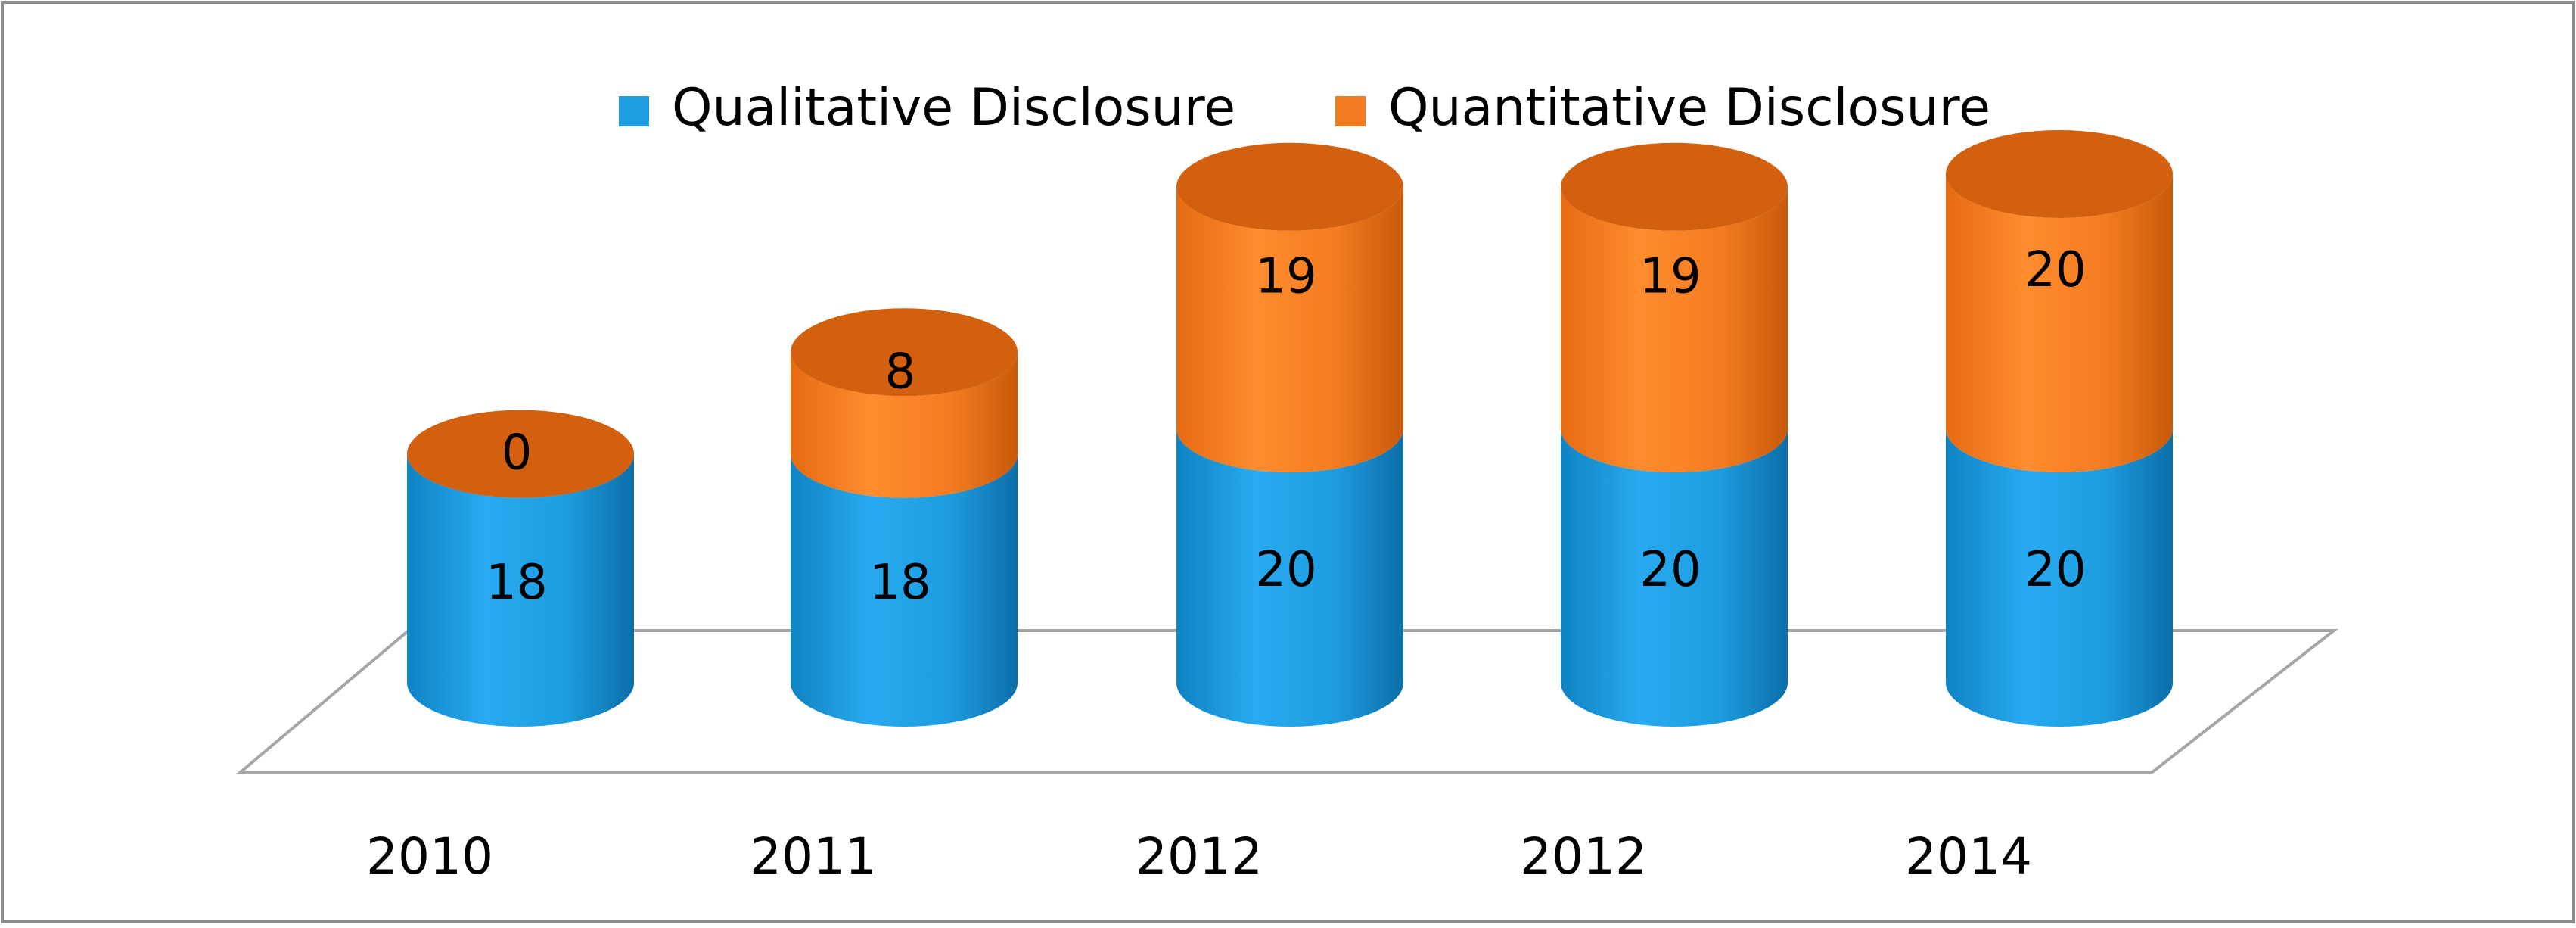 The height and width of the screenshot is (928, 2576). I want to click on data-label-qualitative-disclosure-3: 20, so click(1285, 570).